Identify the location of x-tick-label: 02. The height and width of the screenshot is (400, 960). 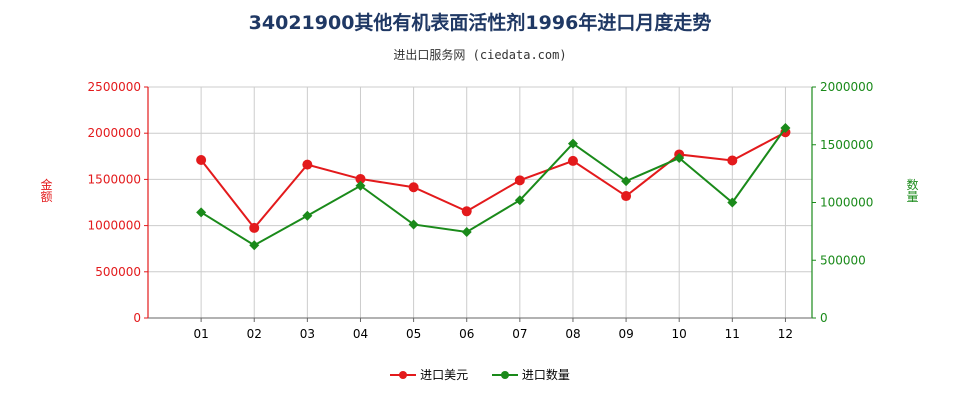
(254, 334).